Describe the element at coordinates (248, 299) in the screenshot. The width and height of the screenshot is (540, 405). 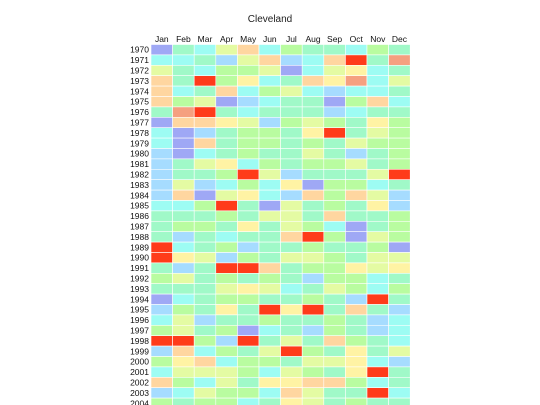
I see `heatmap-cell-1994-may` at that location.